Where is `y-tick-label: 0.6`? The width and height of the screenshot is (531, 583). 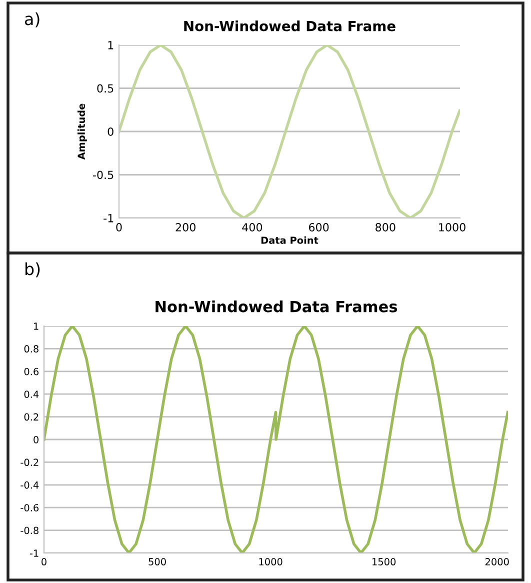 y-tick-label: 0.6 is located at coordinates (31, 372).